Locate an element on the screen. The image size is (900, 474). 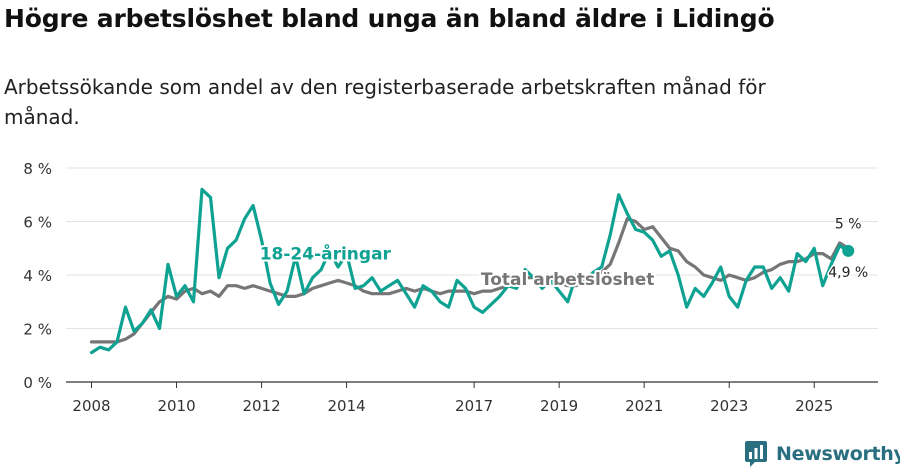
x-tick-label: 2025 is located at coordinates (814, 406).